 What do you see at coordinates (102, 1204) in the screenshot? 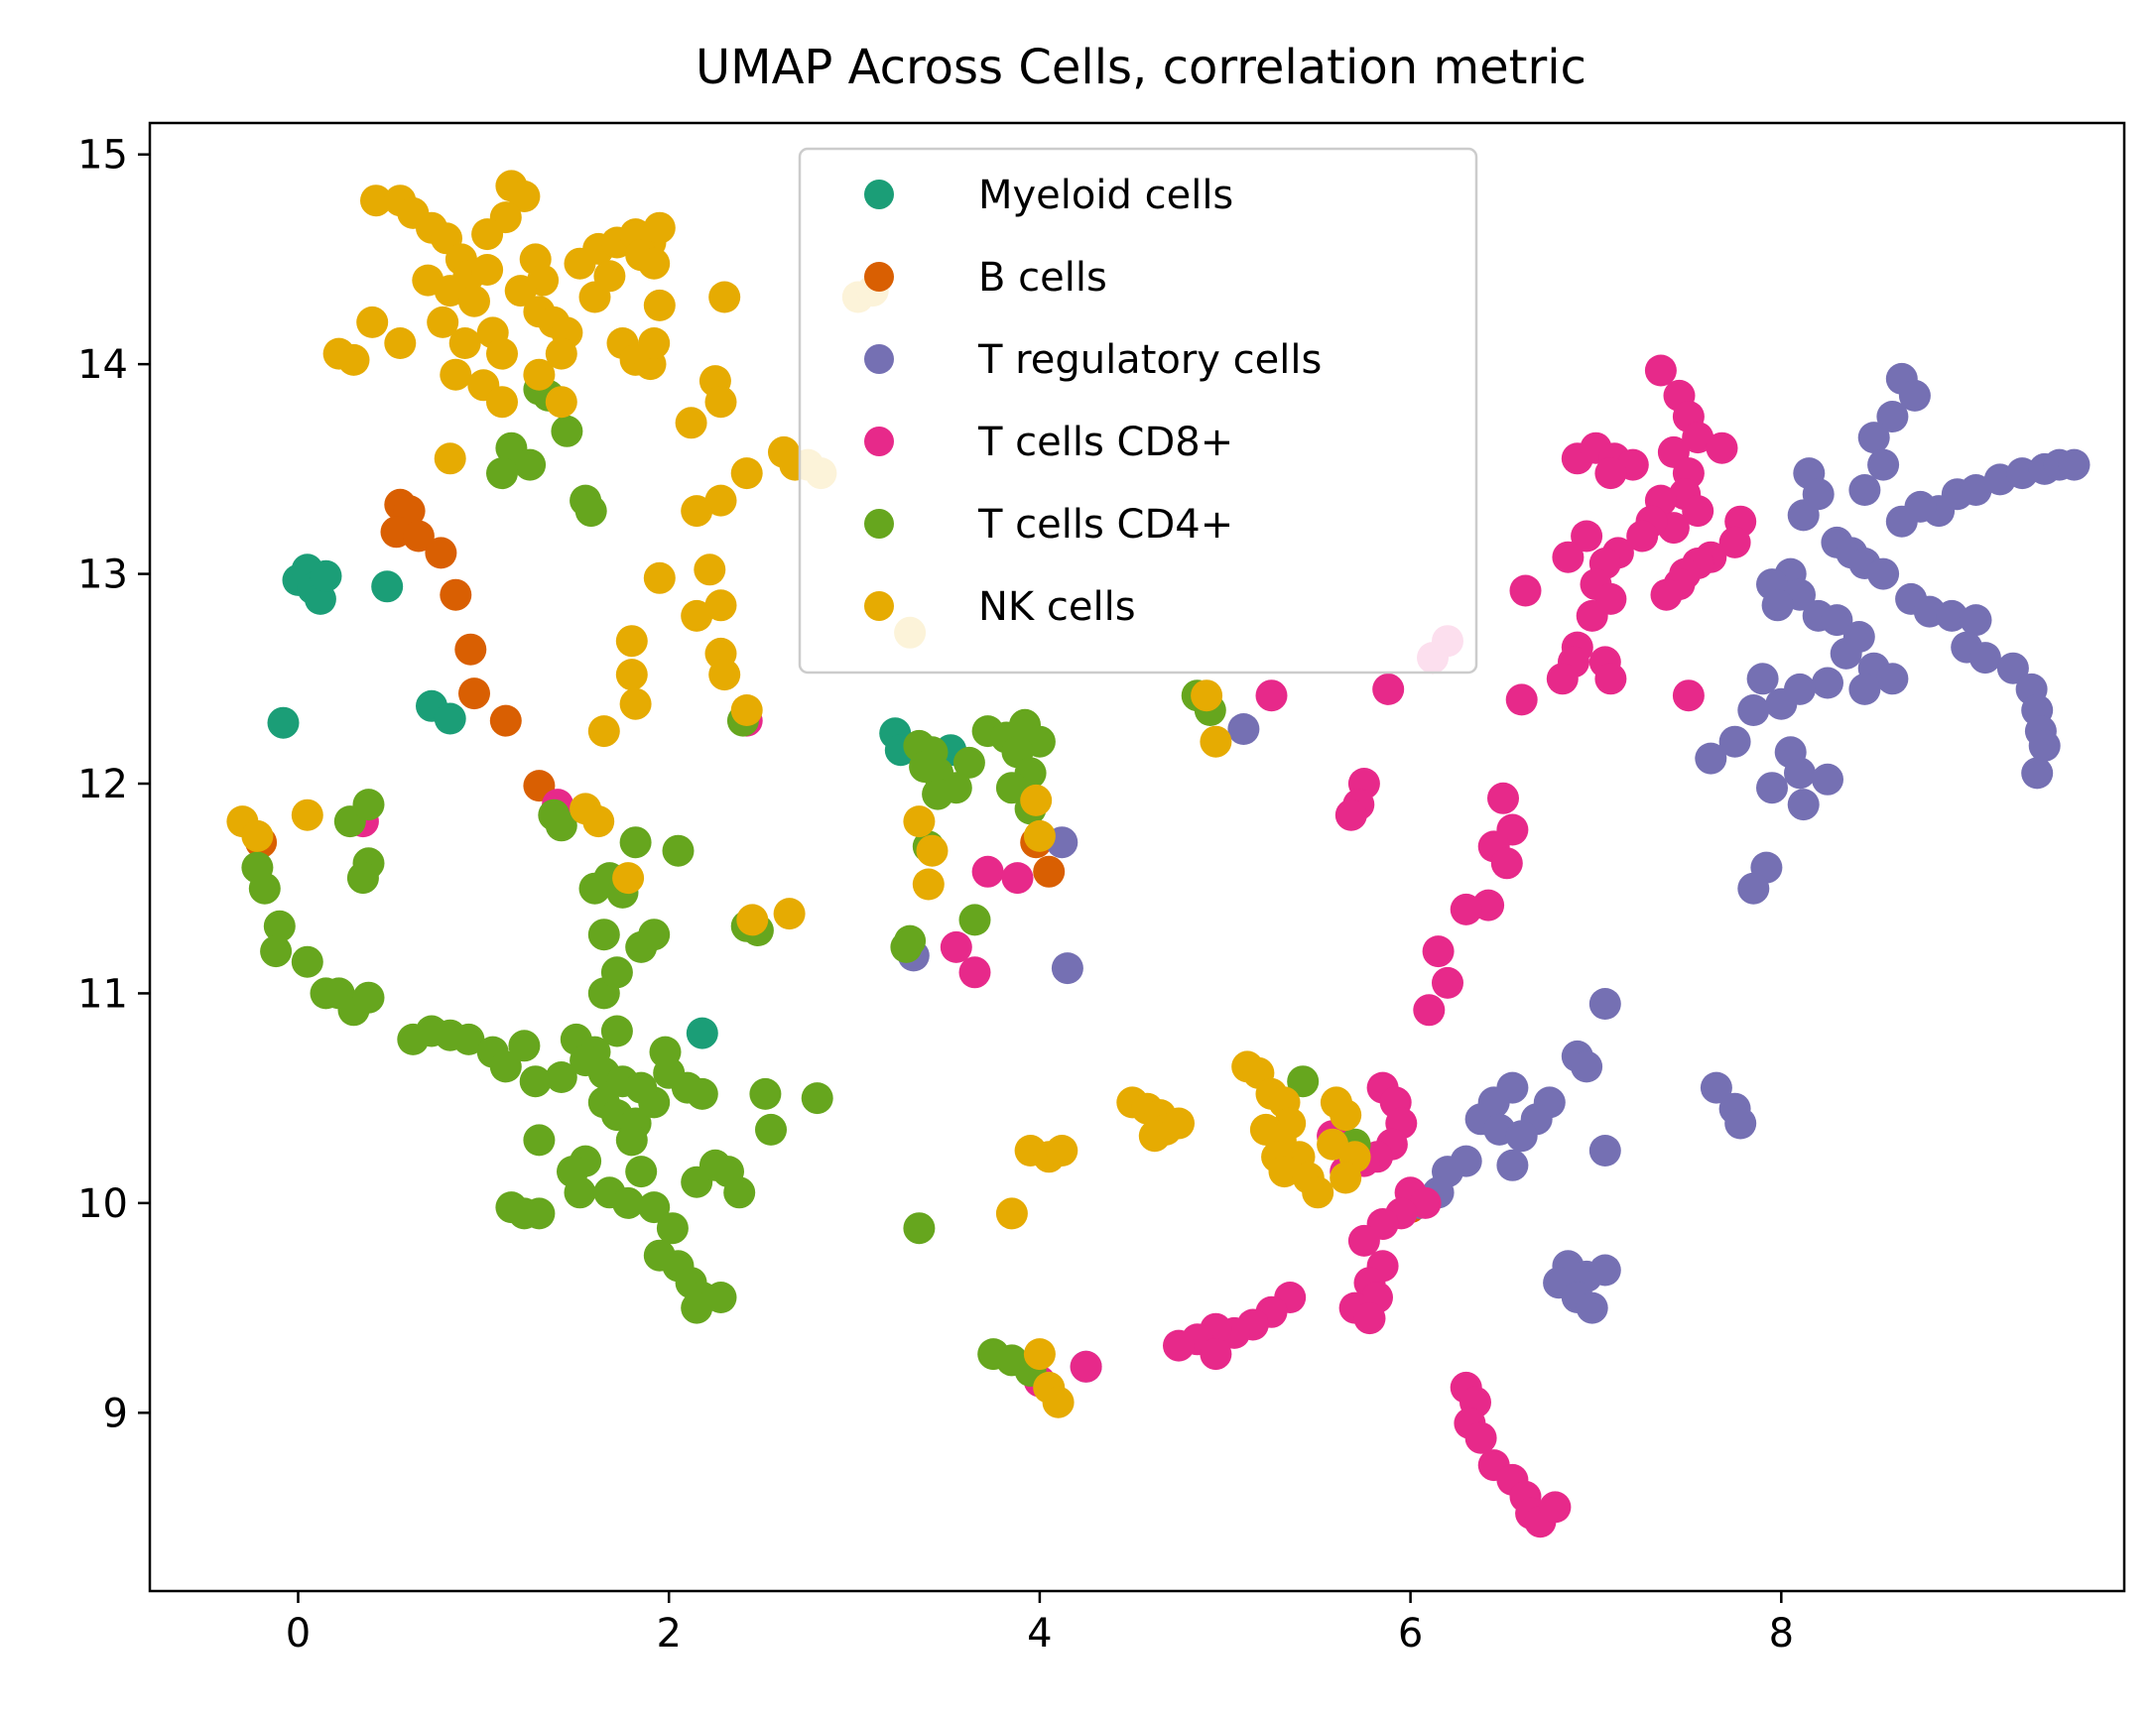
I see `y-tick-label-1: 10` at bounding box center [102, 1204].